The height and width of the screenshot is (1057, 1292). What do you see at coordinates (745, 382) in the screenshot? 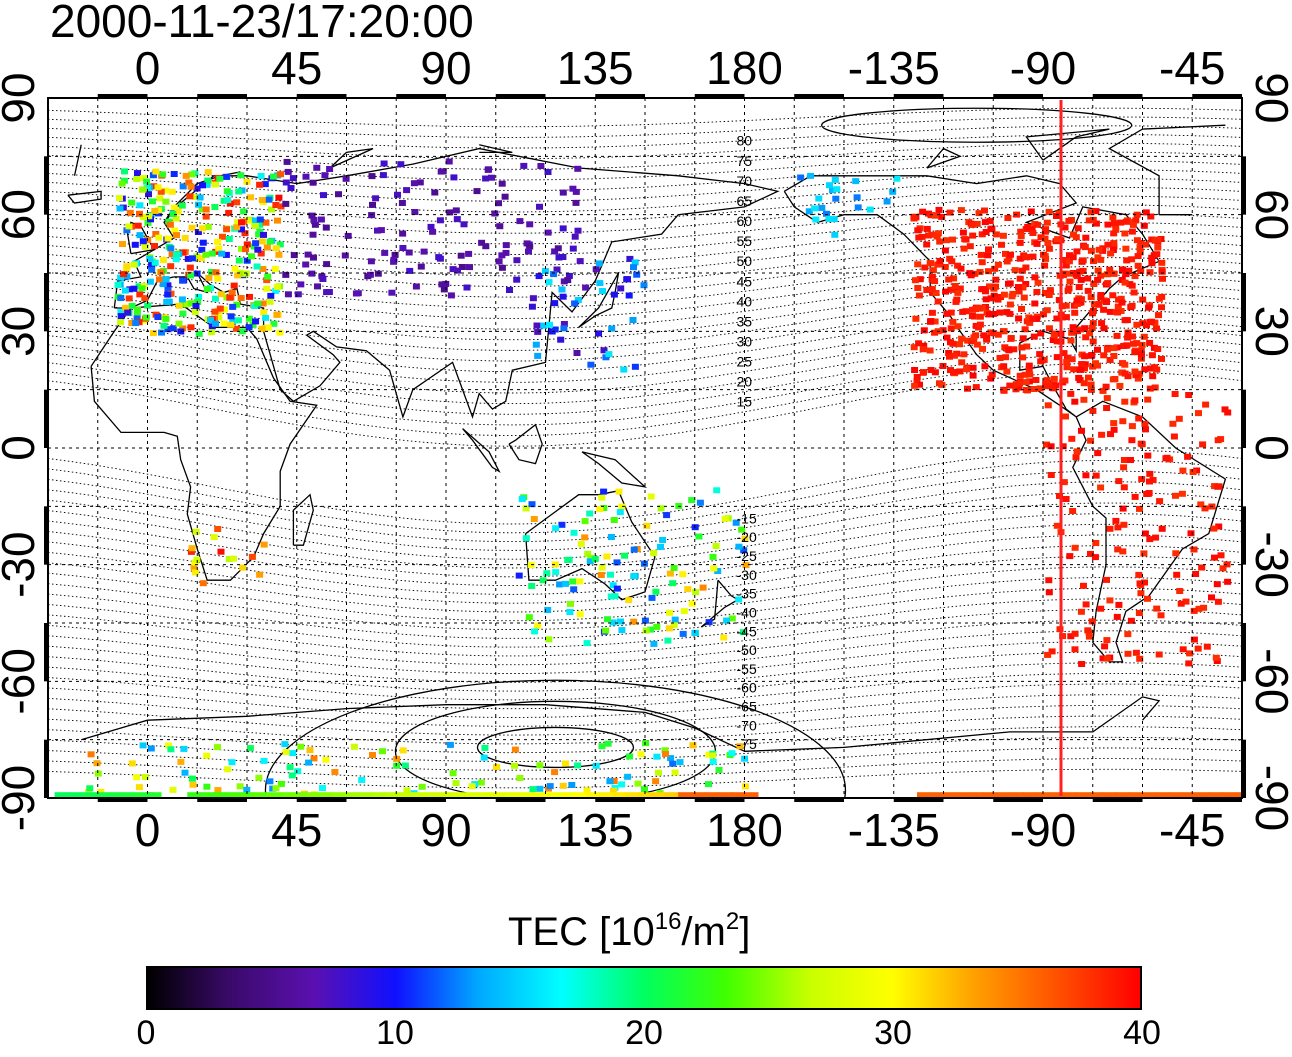
I see `mlat-label: 20` at bounding box center [745, 382].